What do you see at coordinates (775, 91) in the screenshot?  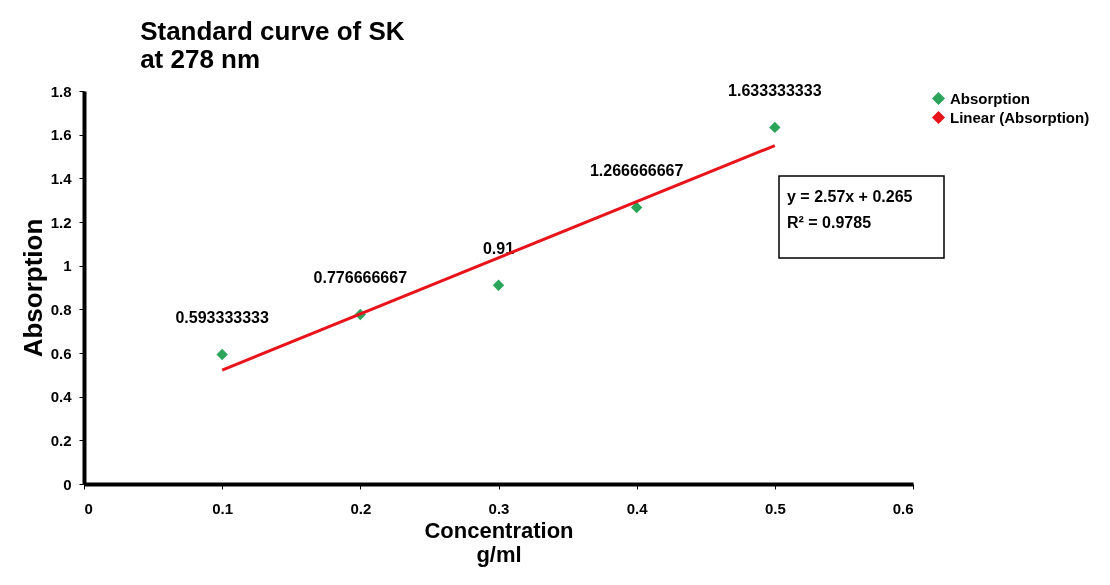 I see `data-label: 1.633333333` at bounding box center [775, 91].